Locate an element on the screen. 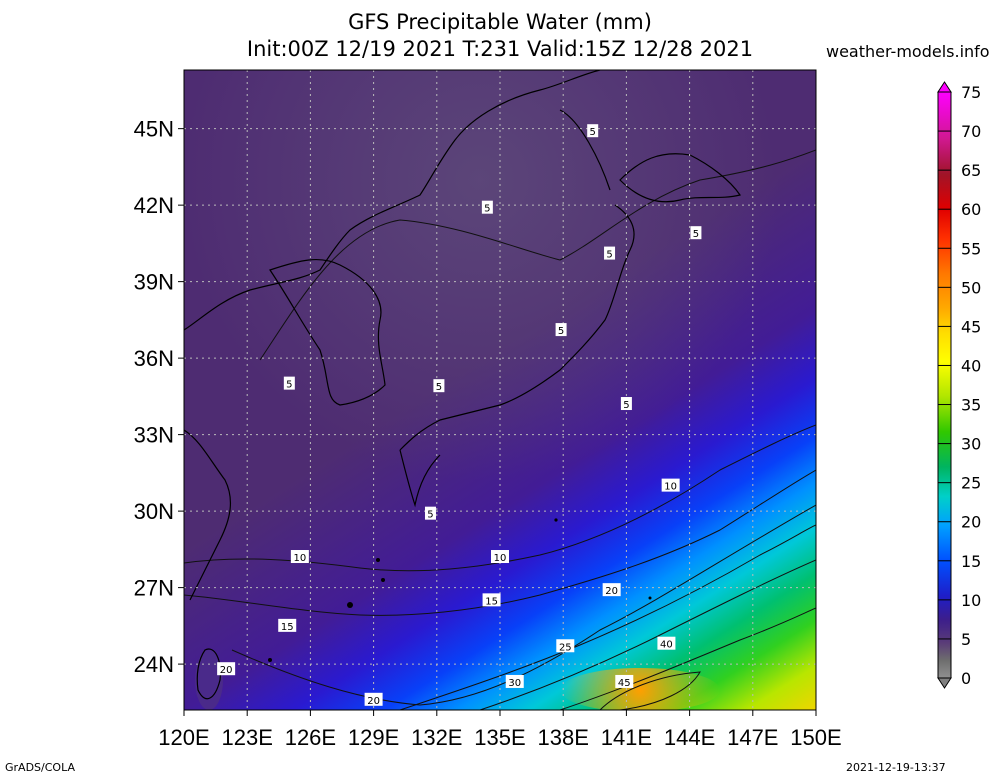  colorbar-label: 0 is located at coordinates (966, 678).